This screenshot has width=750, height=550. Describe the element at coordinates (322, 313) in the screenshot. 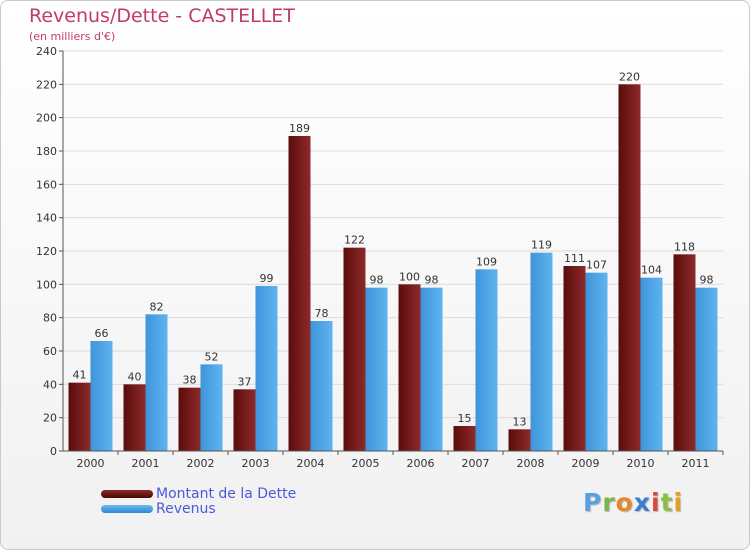

I see `data-label: 78` at that location.